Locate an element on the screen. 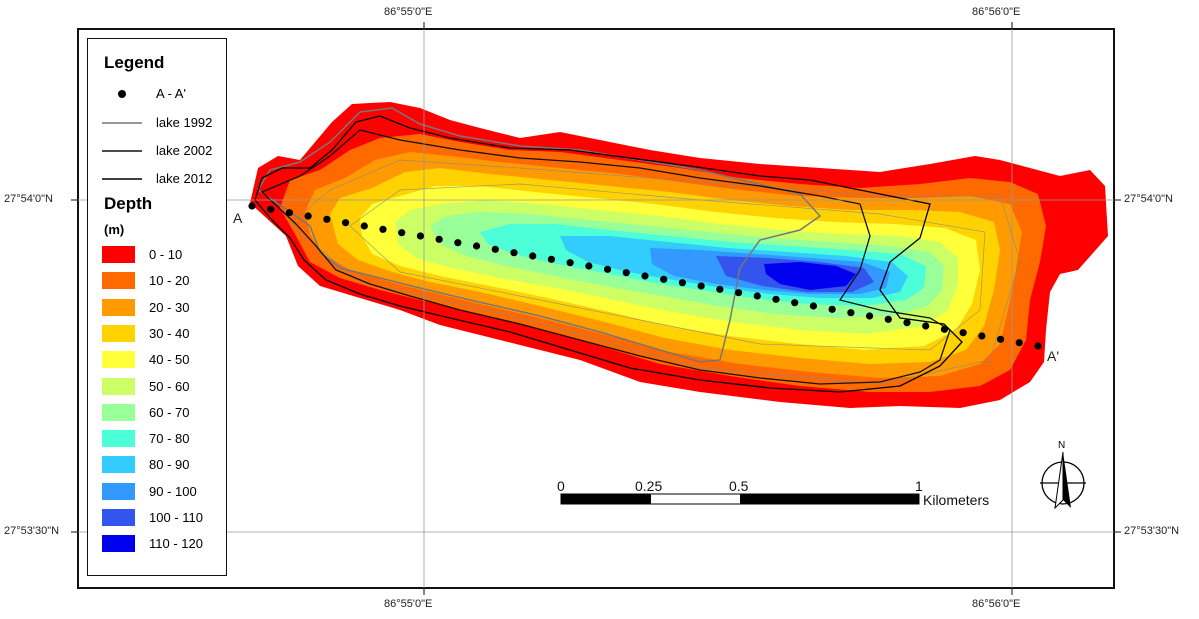 The image size is (1199, 619). scale-tick-05: 0.5 is located at coordinates (739, 486).